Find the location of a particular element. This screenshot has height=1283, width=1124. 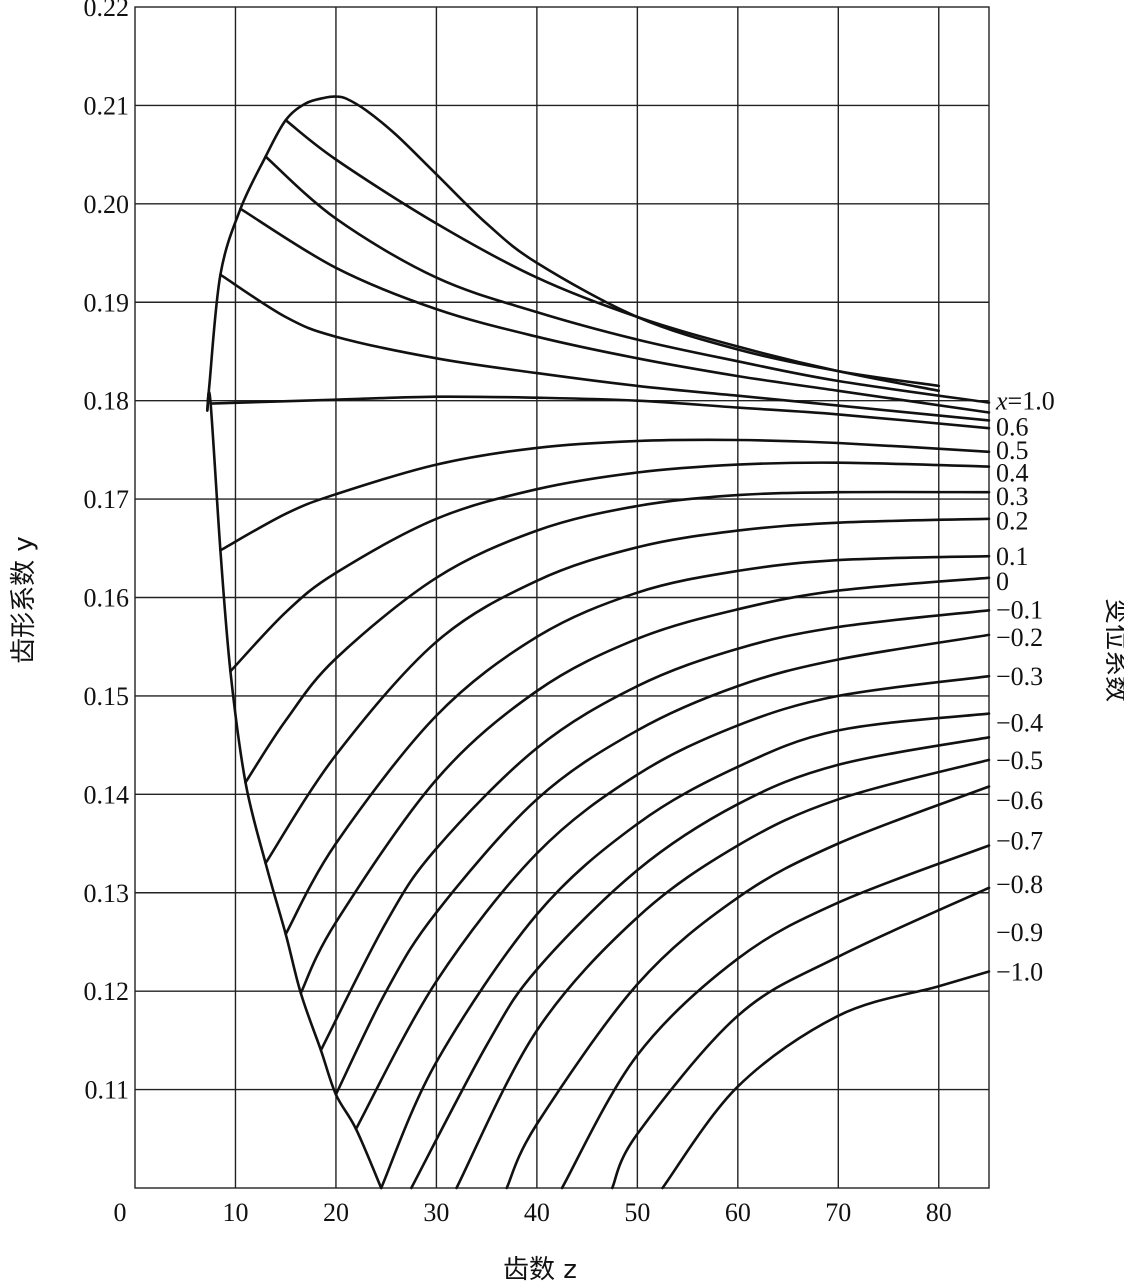

series-label: −0.1 is located at coordinates (1019, 609).